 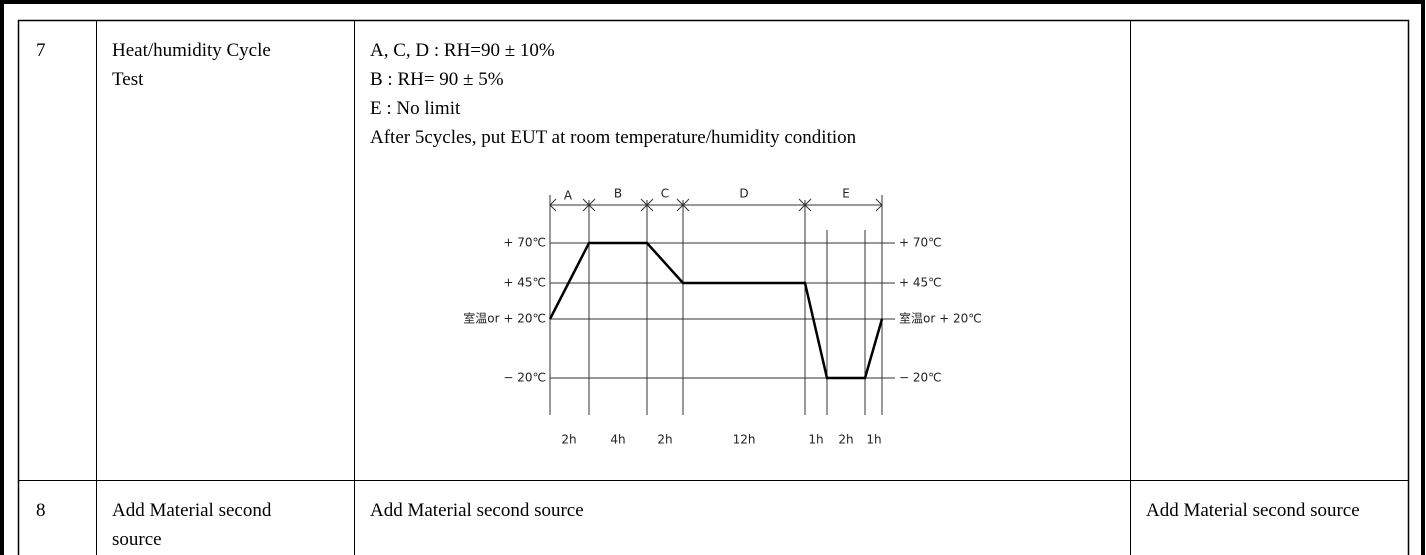 I want to click on segment: D, so click(x=743, y=194).